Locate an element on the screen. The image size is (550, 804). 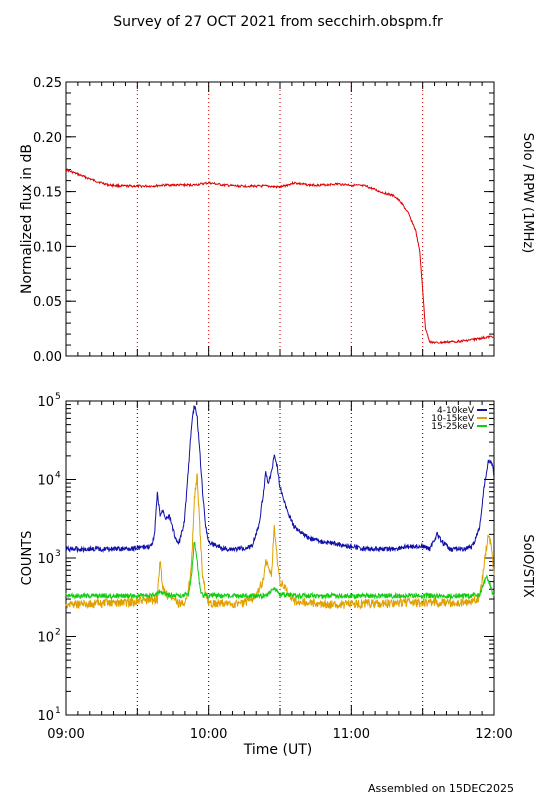
x-tick-label: 12:00 is located at coordinates (493, 734).